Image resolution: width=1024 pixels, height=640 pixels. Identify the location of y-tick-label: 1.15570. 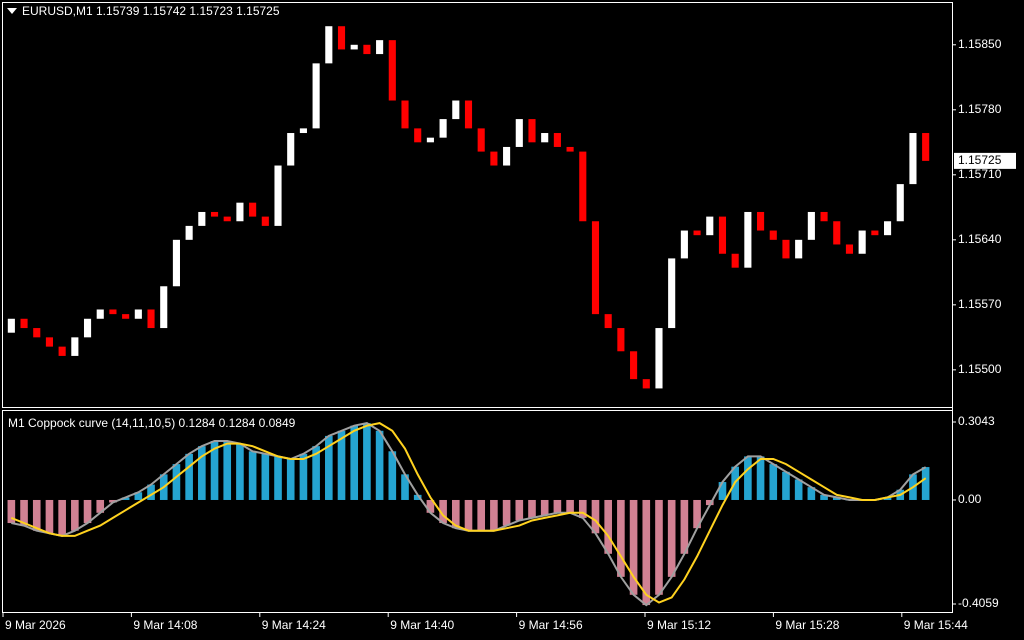
(980, 304).